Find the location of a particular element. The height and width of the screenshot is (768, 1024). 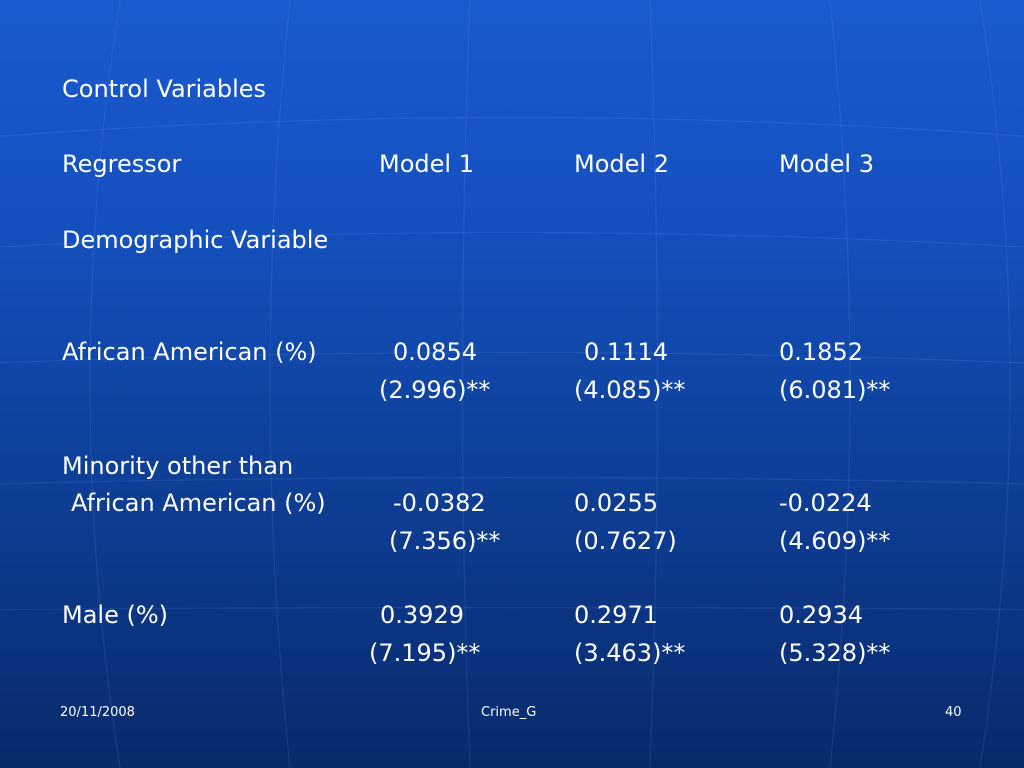

section-heading: Demographic Variable is located at coordinates (195, 240).